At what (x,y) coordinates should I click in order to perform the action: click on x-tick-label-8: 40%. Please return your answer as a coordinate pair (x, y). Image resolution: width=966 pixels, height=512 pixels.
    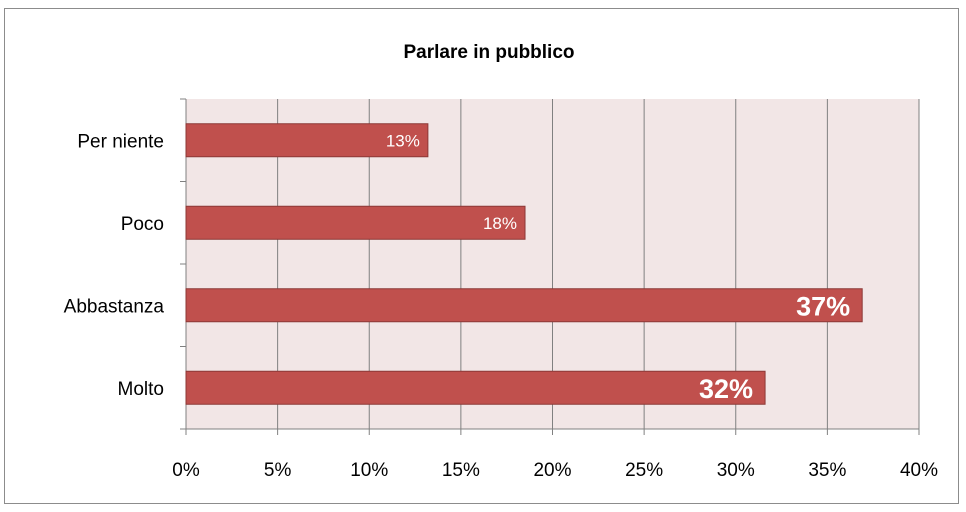
    Looking at the image, I should click on (919, 470).